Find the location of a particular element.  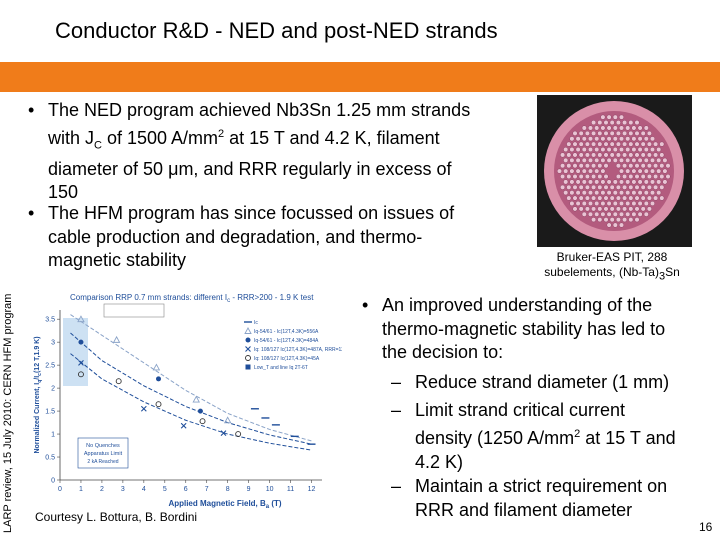

y-tick-label: 1.5 is located at coordinates (50, 412).